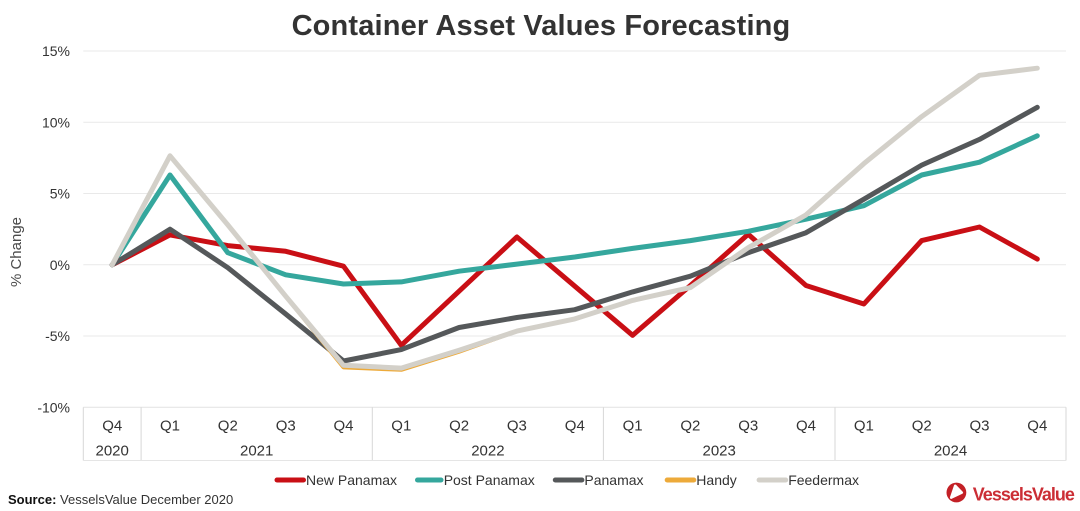 The image size is (1080, 511). What do you see at coordinates (489, 480) in the screenshot?
I see `svg-text: Post Panamax` at bounding box center [489, 480].